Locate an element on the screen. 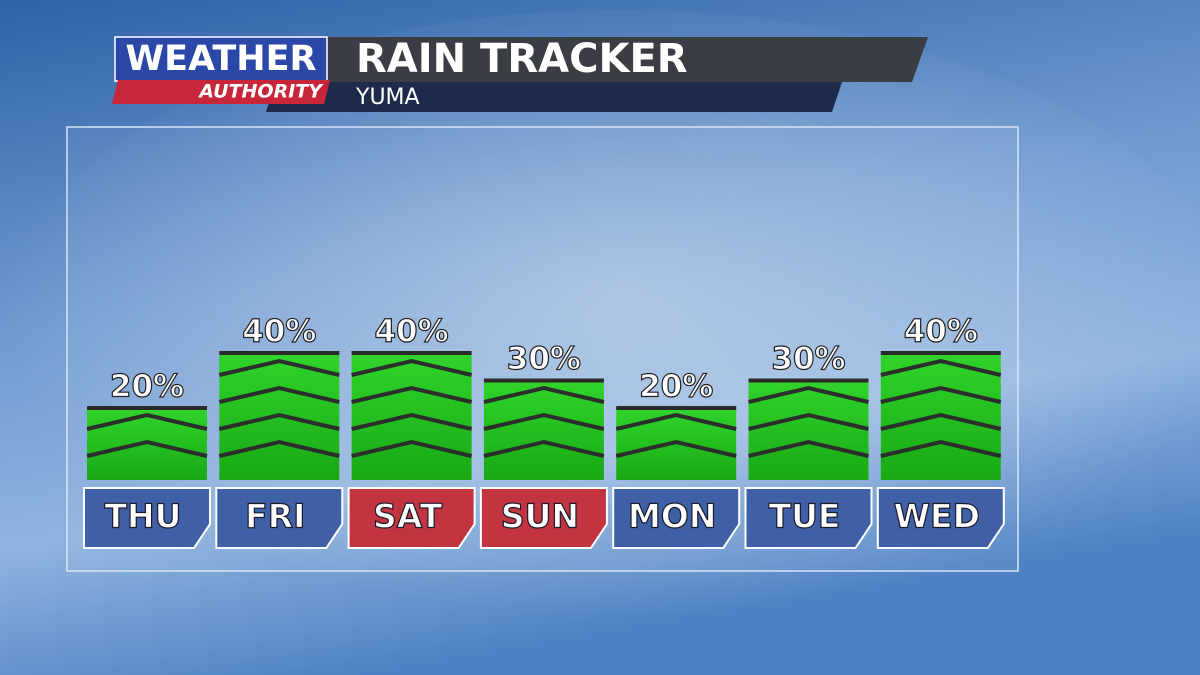 This screenshot has width=1200, height=675. logo-text: WEATHER is located at coordinates (221, 59).